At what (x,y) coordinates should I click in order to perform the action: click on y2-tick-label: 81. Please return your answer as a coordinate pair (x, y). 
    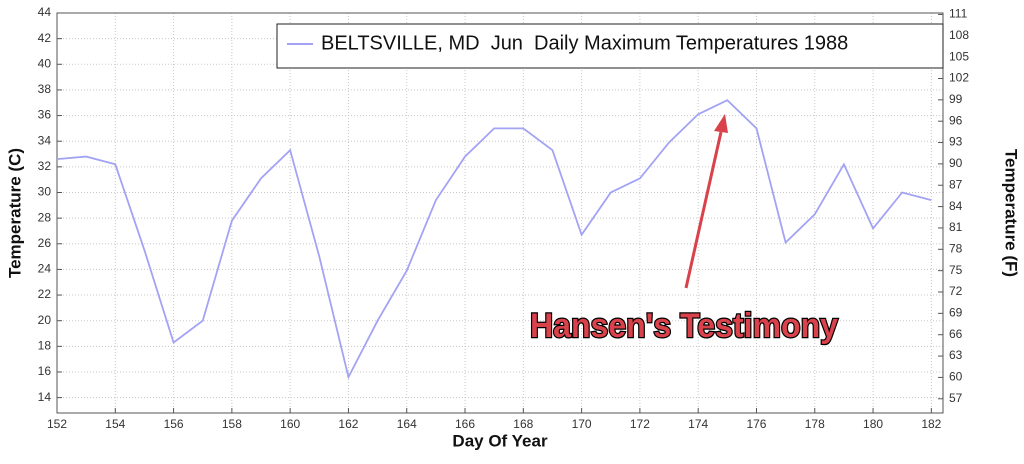
    Looking at the image, I should click on (956, 227).